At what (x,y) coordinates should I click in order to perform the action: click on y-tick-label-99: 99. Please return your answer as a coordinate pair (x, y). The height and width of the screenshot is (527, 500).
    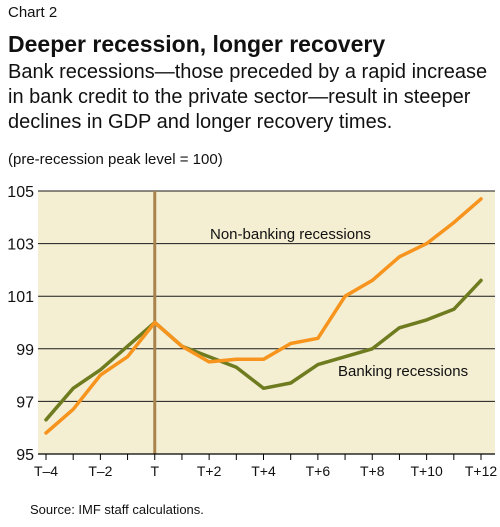
    Looking at the image, I should click on (25, 350).